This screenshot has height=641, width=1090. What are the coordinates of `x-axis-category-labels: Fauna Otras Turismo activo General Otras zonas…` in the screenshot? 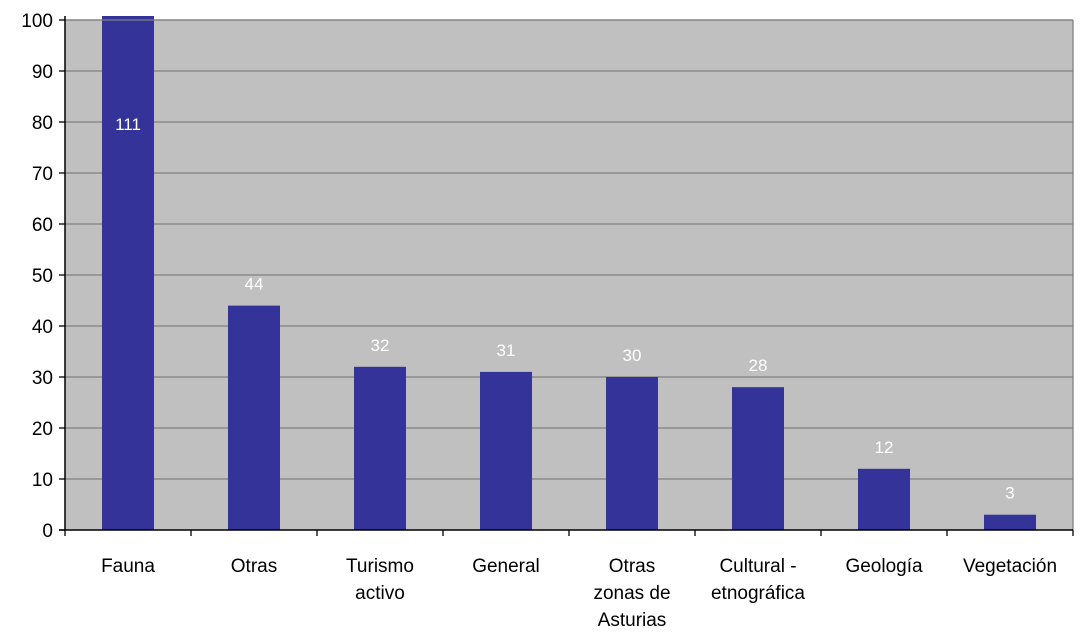 It's located at (579, 593).